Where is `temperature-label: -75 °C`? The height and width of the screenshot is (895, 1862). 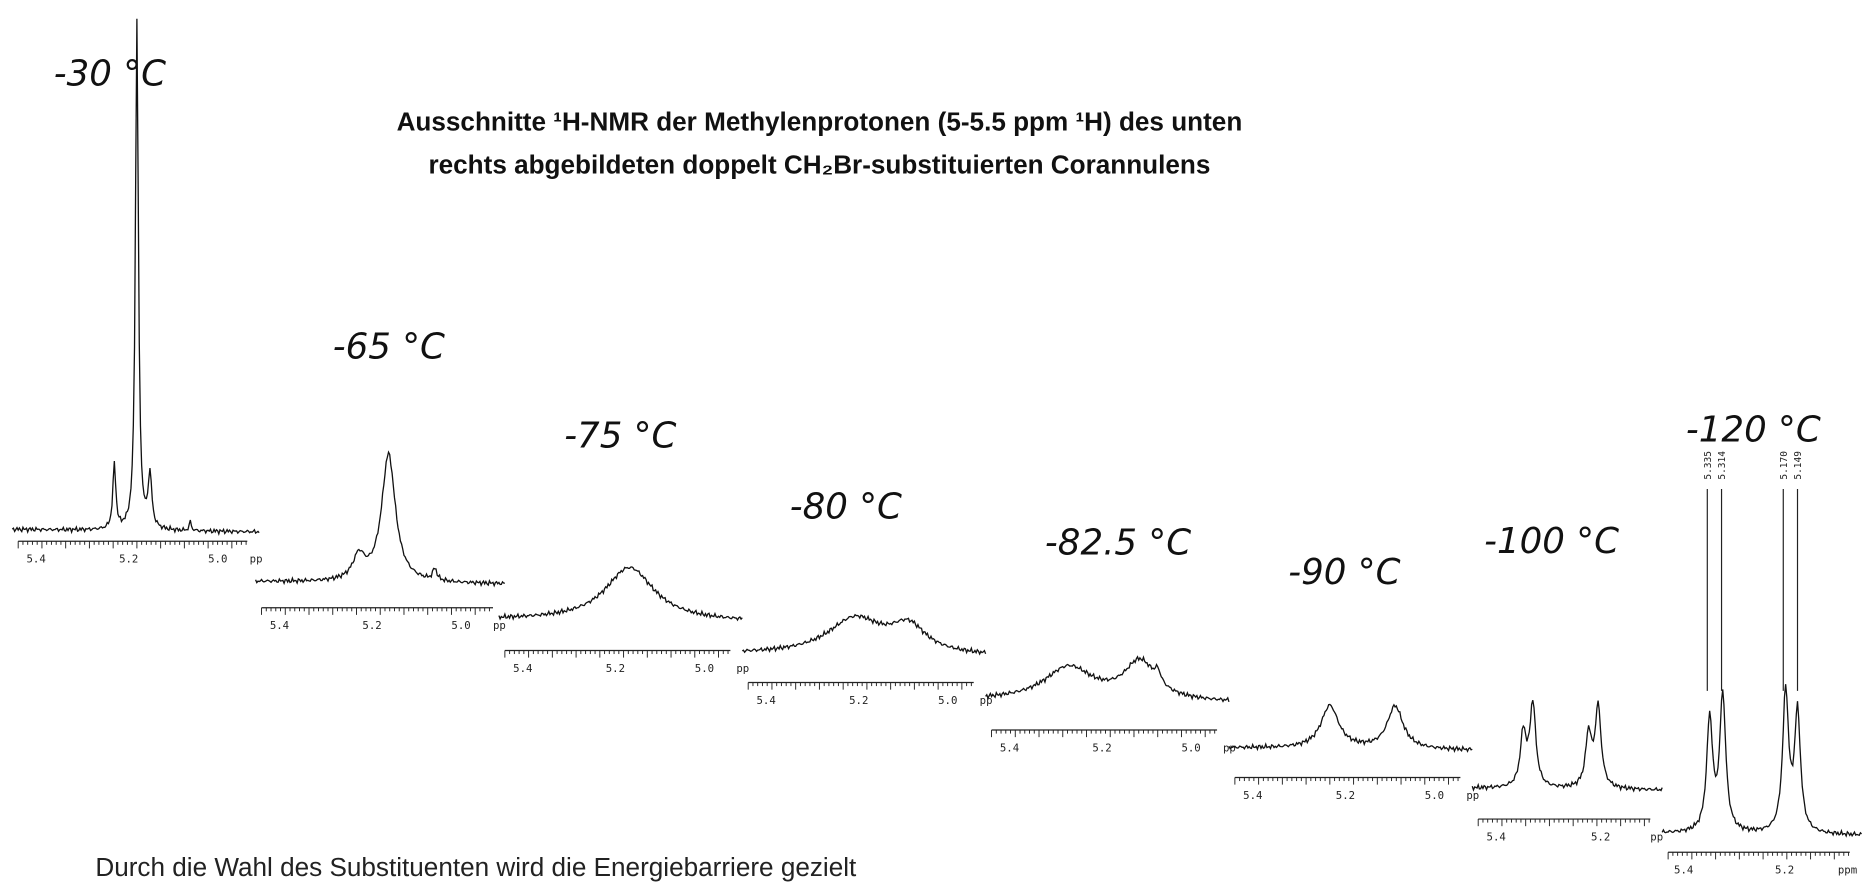
temperature-label: -75 °C is located at coordinates (620, 435).